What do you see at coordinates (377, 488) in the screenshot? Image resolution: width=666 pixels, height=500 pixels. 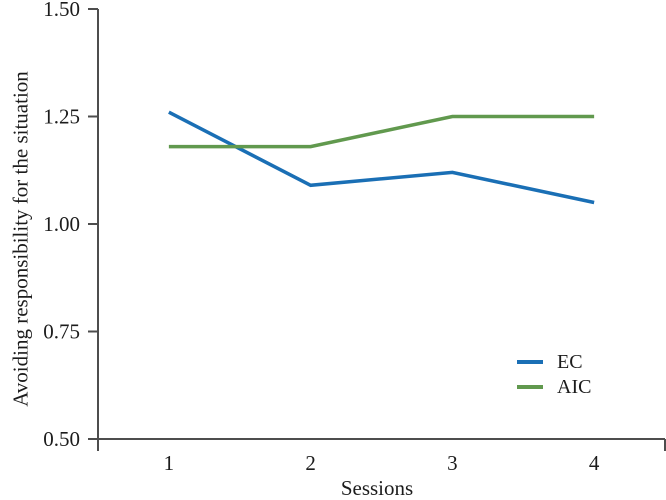 I see `x-axis-title: Sessions` at bounding box center [377, 488].